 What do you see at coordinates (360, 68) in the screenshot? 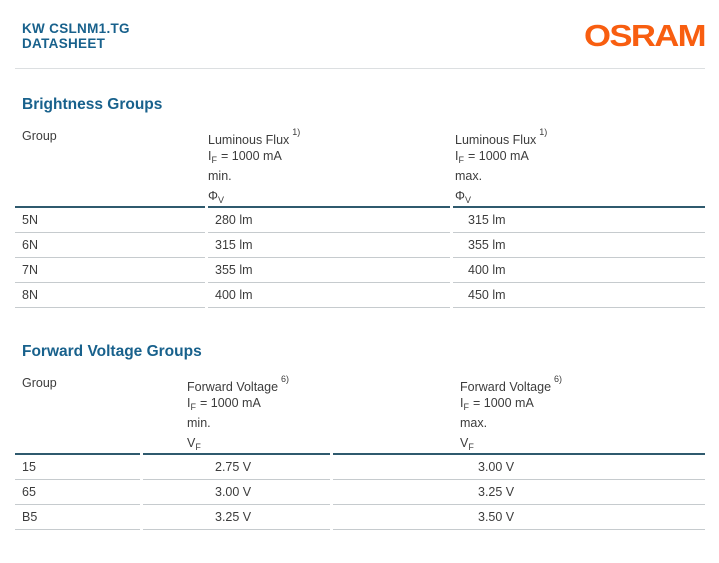
I see `header-divider` at bounding box center [360, 68].